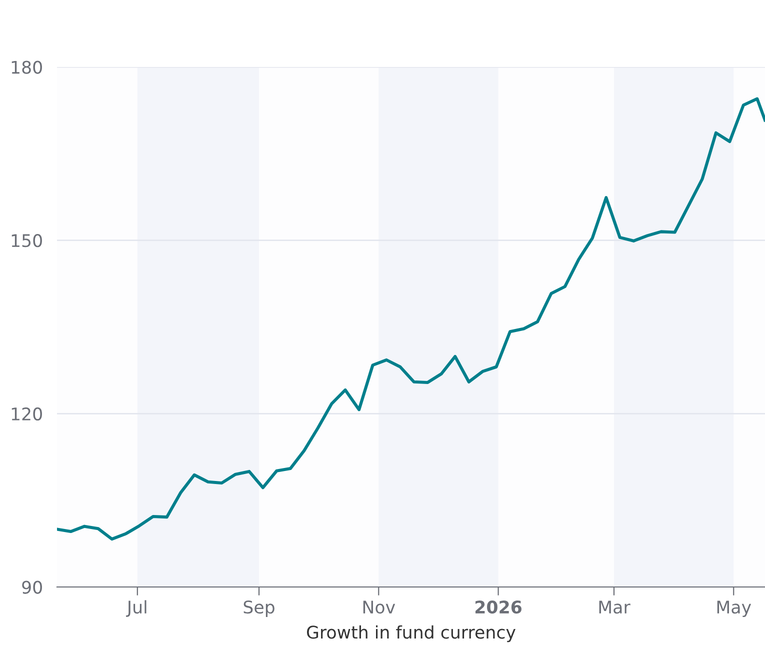 The height and width of the screenshot is (650, 765). I want to click on y-tick-label: 120, so click(27, 414).